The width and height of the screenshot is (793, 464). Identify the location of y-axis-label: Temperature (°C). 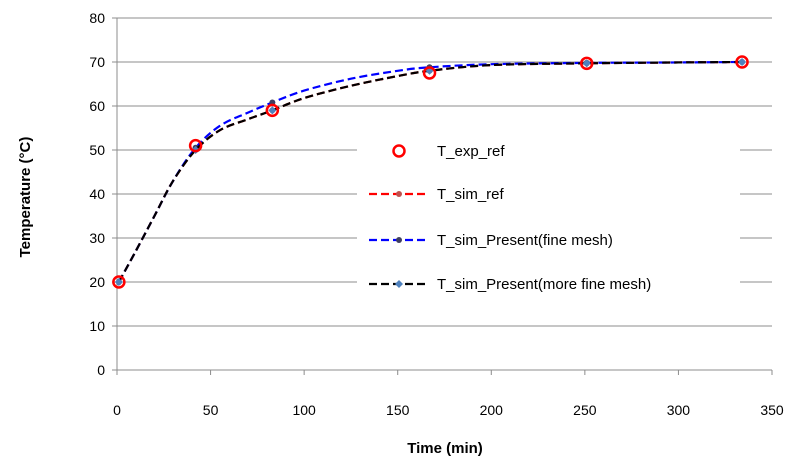
(25, 197).